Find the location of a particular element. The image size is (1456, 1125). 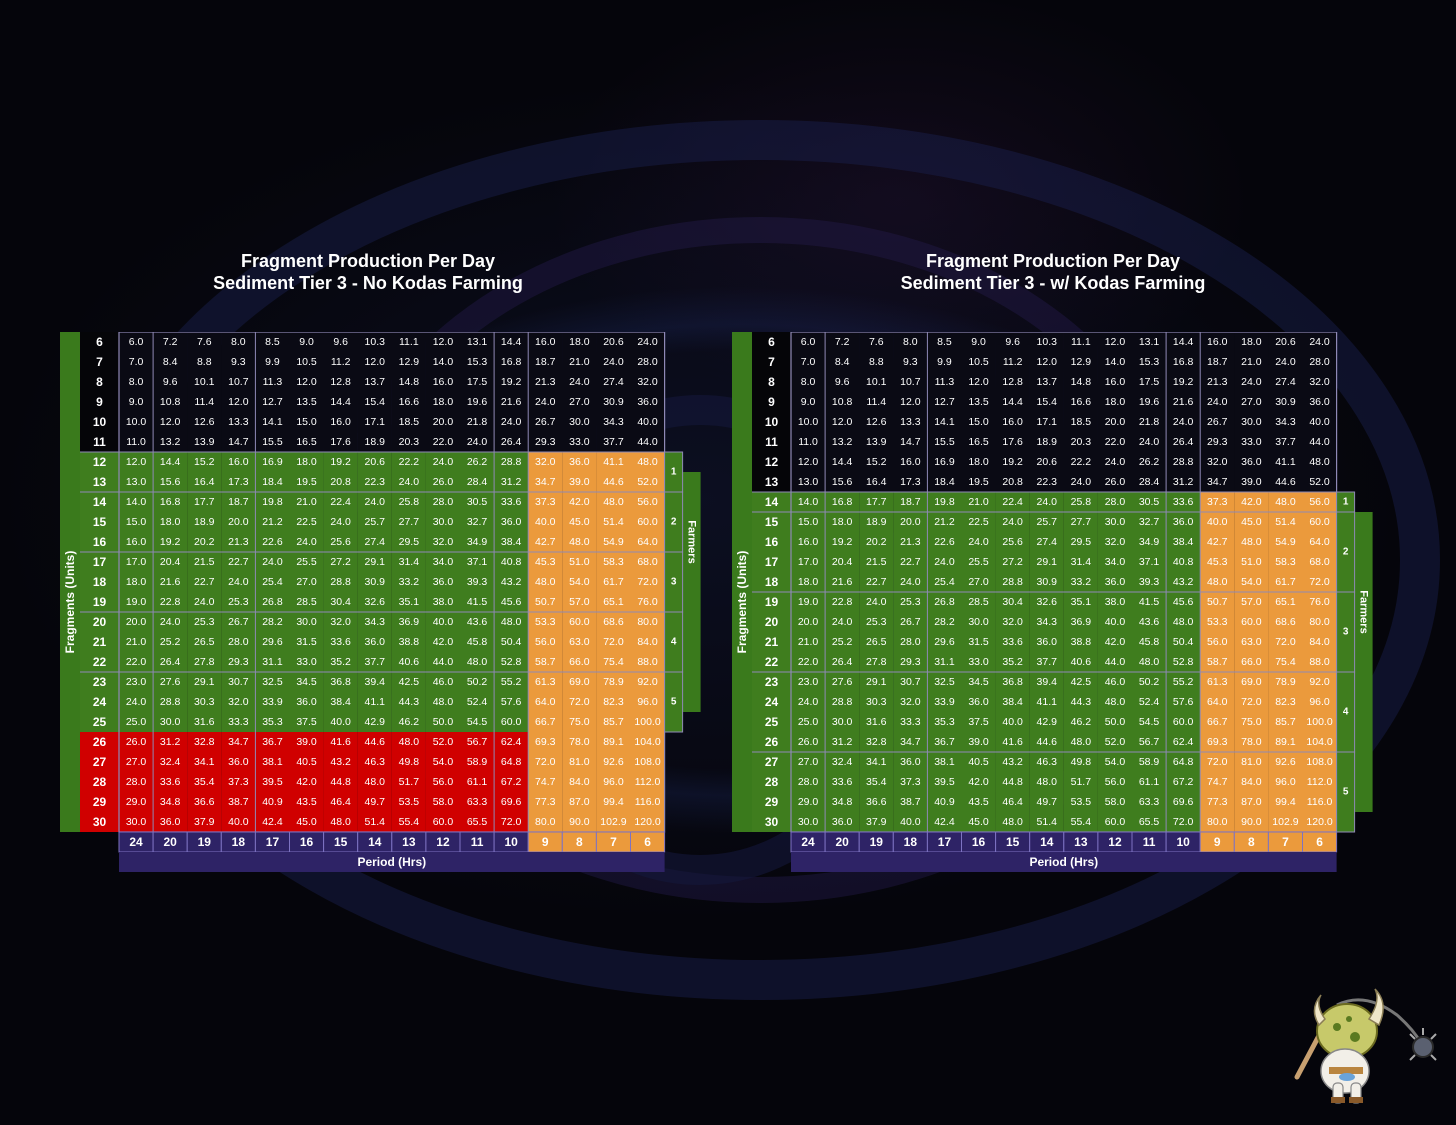

cell-value: 34.0 is located at coordinates (1115, 562).